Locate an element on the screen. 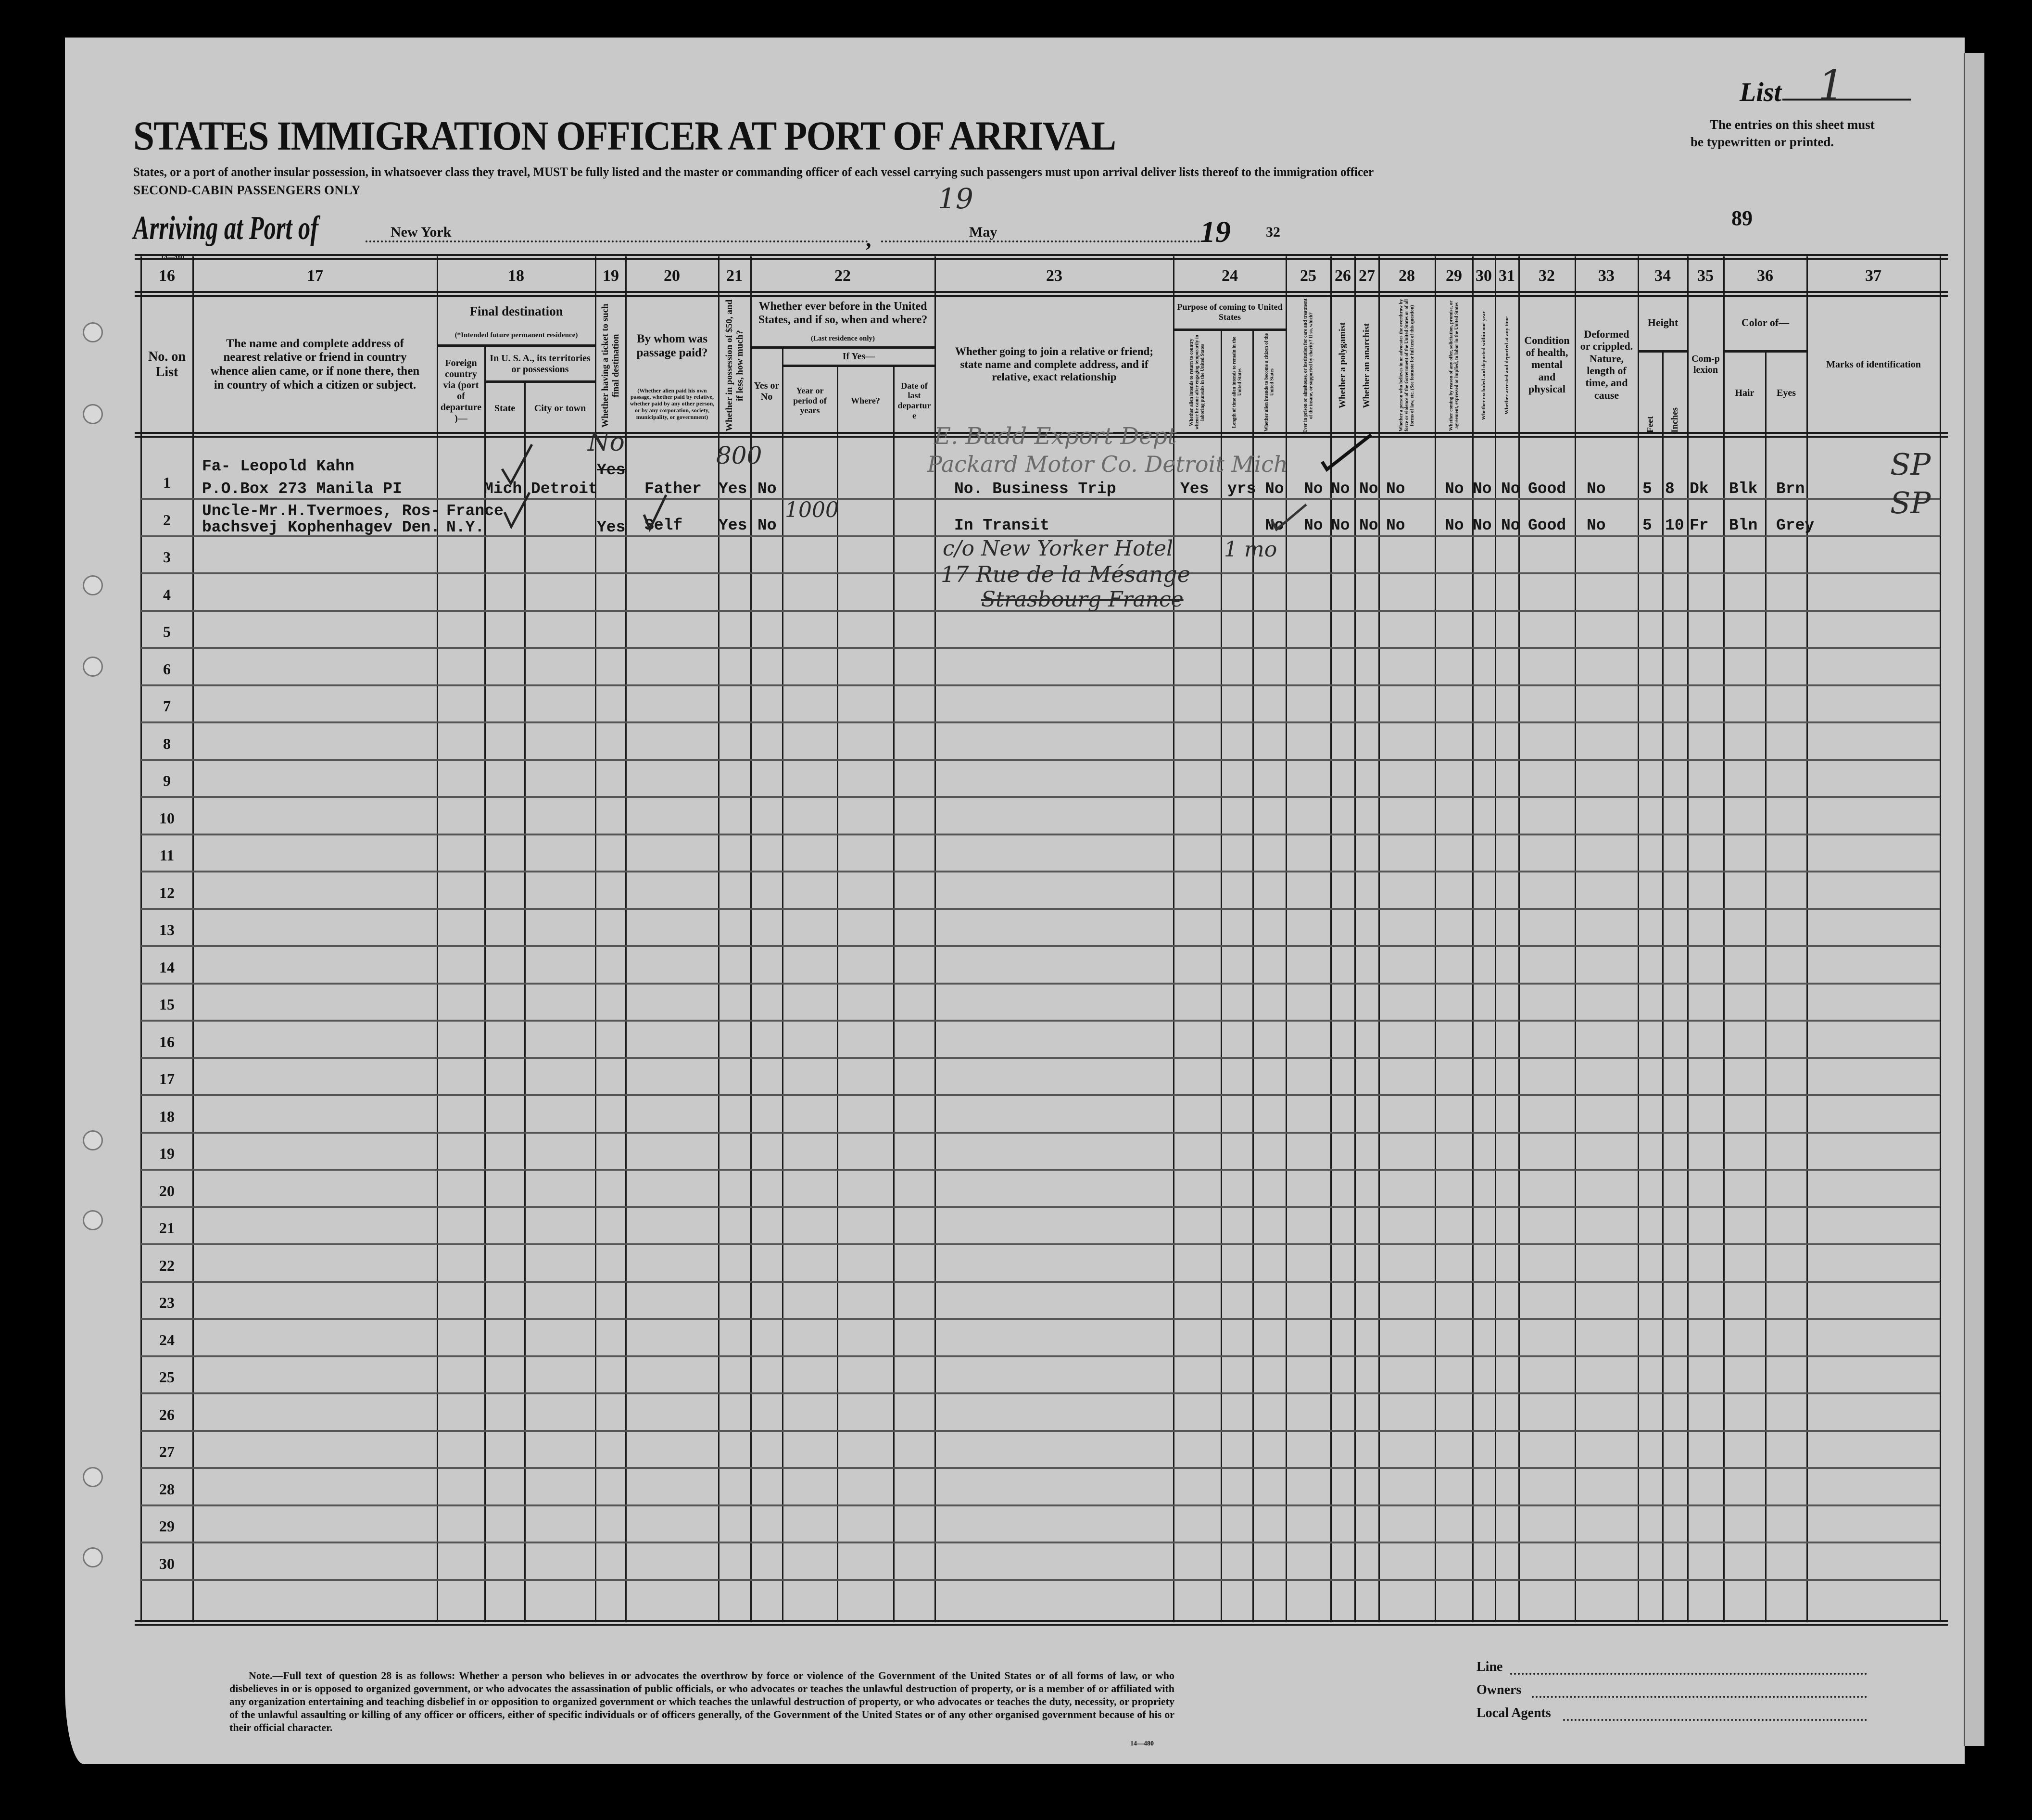 The width and height of the screenshot is (2032, 1820). row-number: 20 is located at coordinates (167, 1191).